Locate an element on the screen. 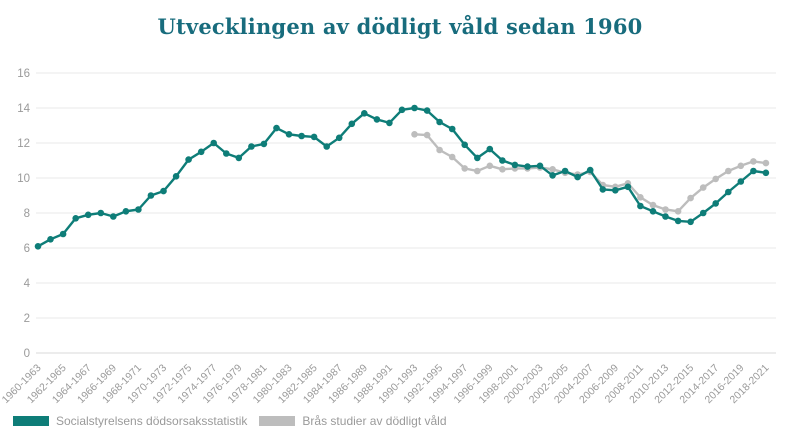 This screenshot has width=800, height=441. y-tick-label: 2 is located at coordinates (27, 319).